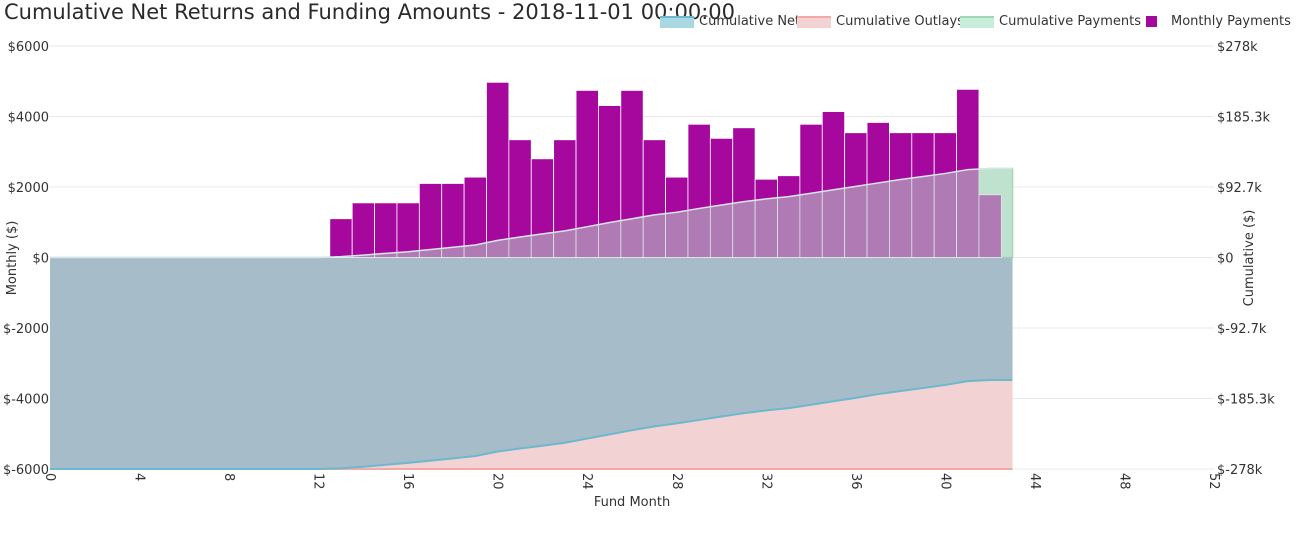 The width and height of the screenshot is (1300, 550). What do you see at coordinates (497, 481) in the screenshot?
I see `x-tick-label: 20` at bounding box center [497, 481].